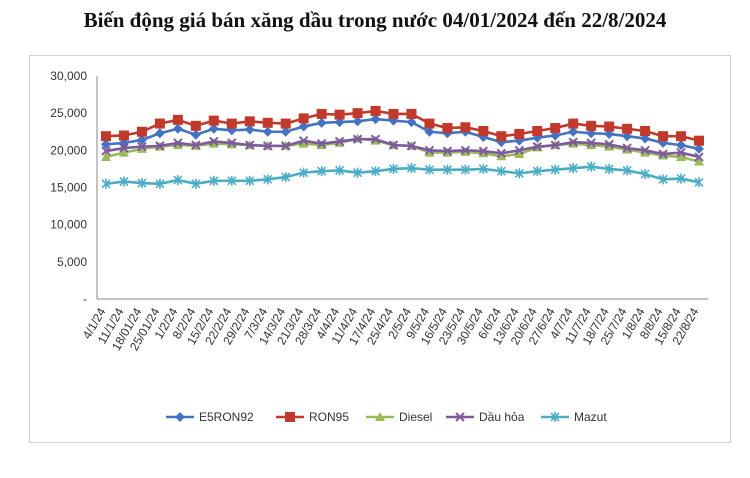  What do you see at coordinates (502, 417) in the screenshot?
I see `legend-label: Dầu hỏa` at bounding box center [502, 417].